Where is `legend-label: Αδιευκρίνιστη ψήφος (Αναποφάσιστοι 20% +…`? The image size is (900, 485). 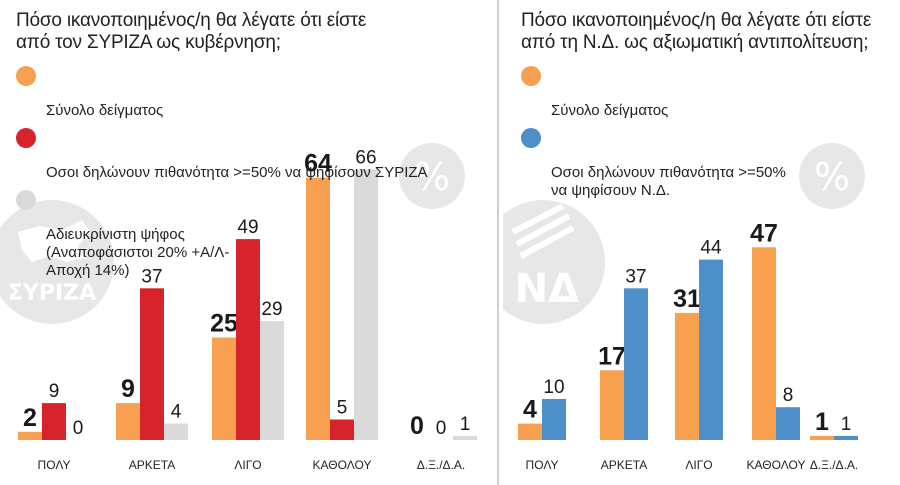
legend-label: Αδιευκρίνιστη ψήφος (Αναποφάσιστοι 20% +… is located at coordinates (138, 252).